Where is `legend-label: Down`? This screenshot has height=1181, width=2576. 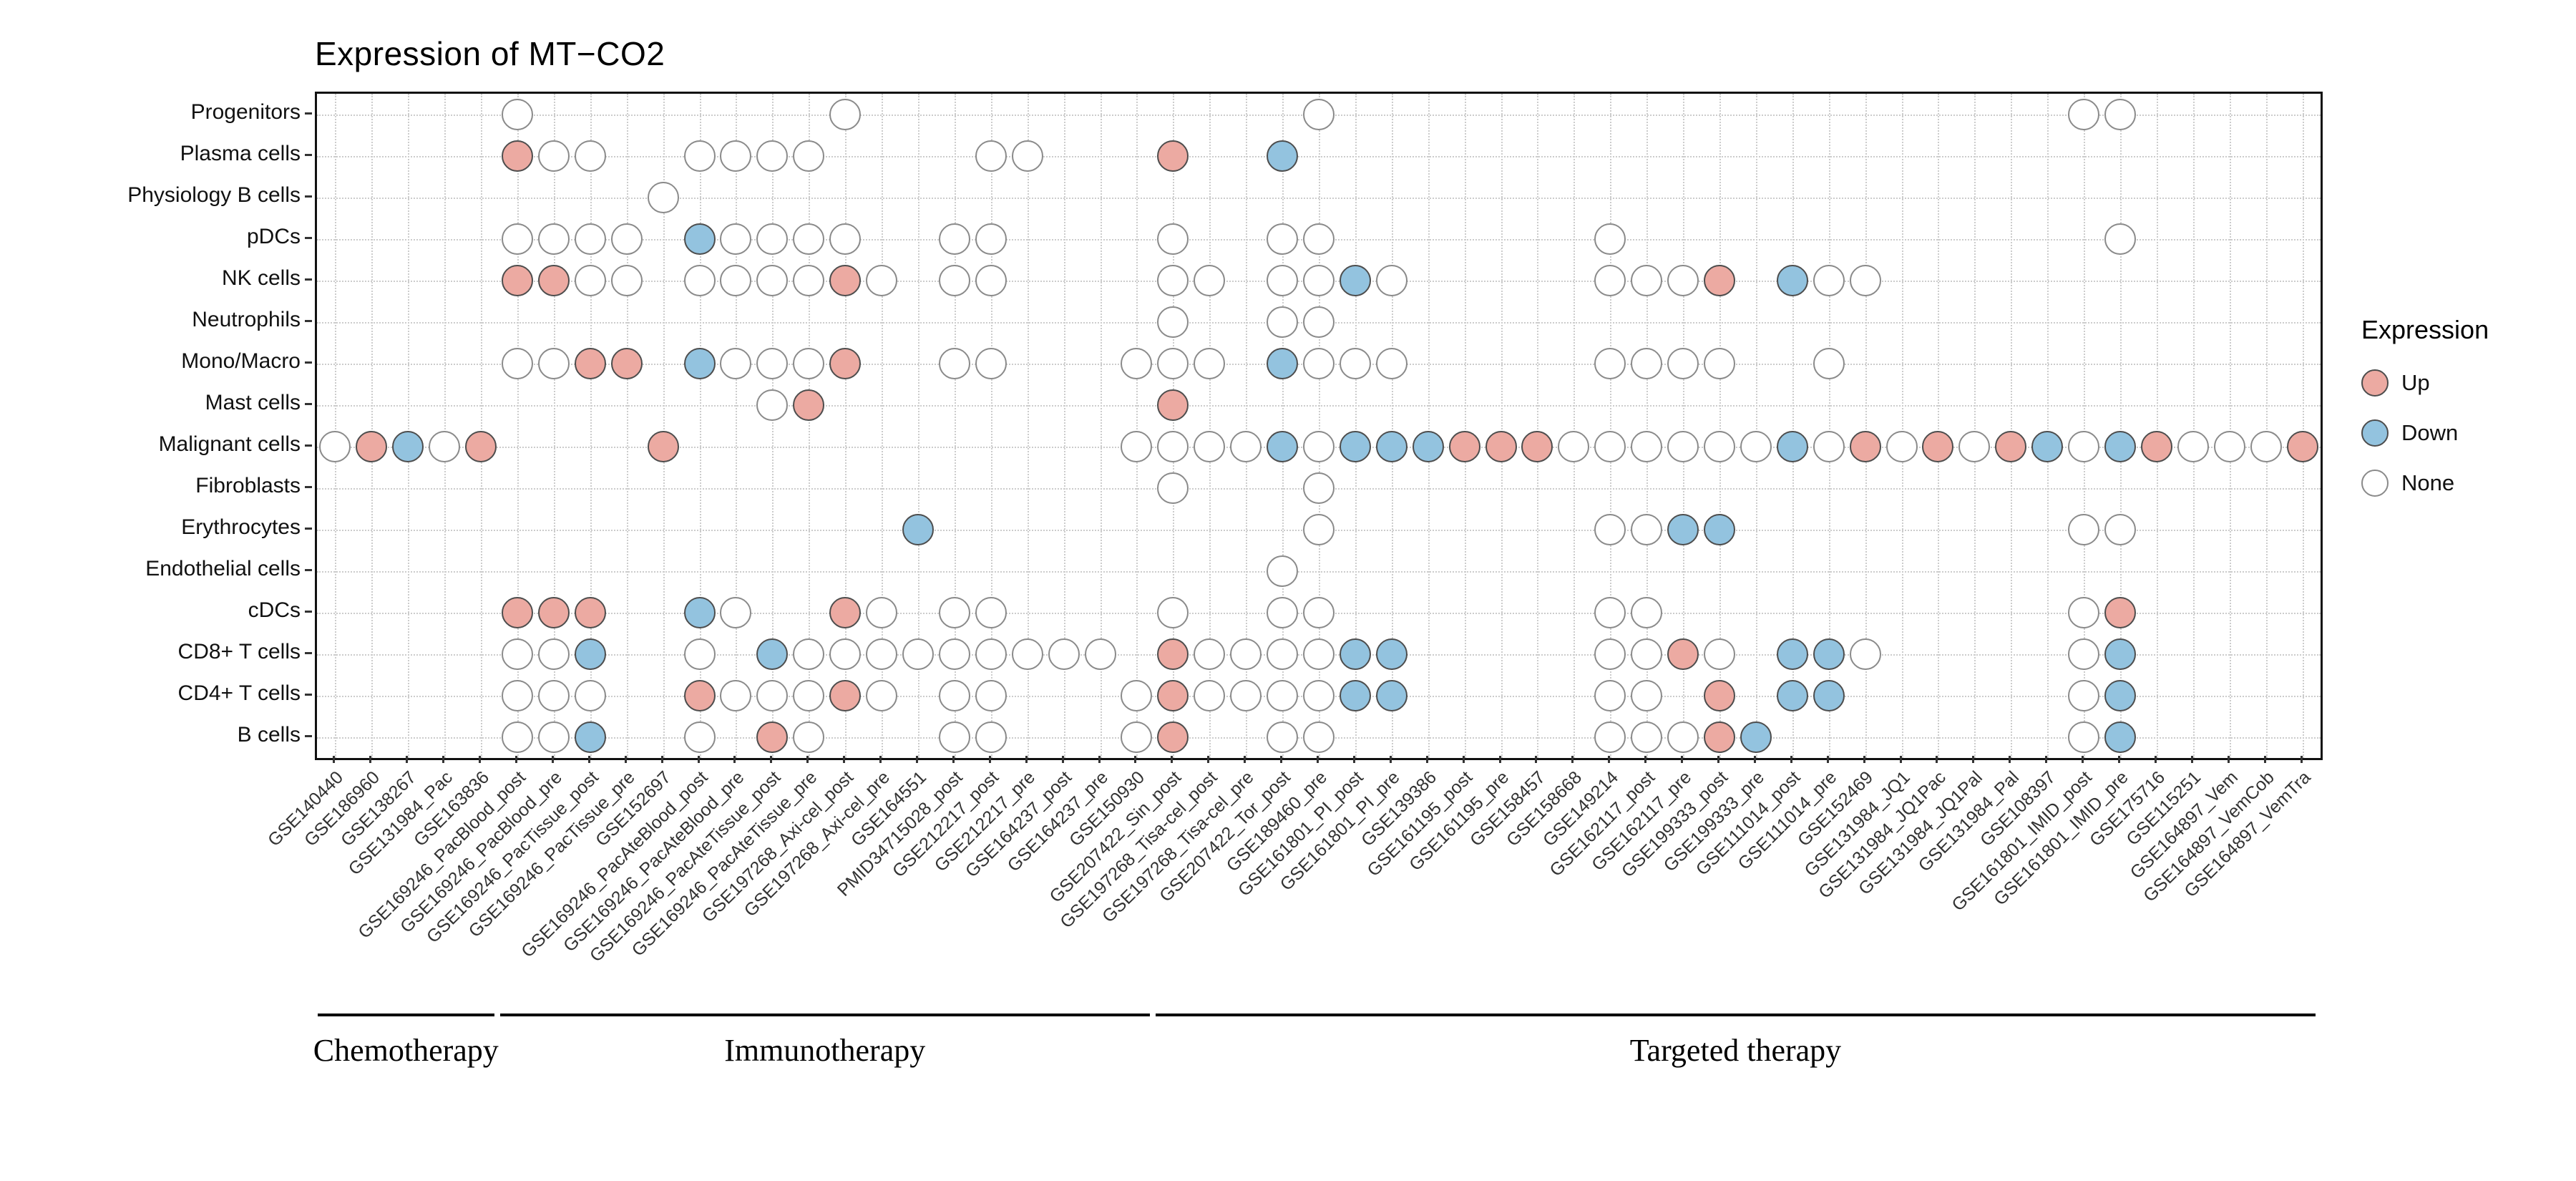 legend-label: Down is located at coordinates (2430, 432).